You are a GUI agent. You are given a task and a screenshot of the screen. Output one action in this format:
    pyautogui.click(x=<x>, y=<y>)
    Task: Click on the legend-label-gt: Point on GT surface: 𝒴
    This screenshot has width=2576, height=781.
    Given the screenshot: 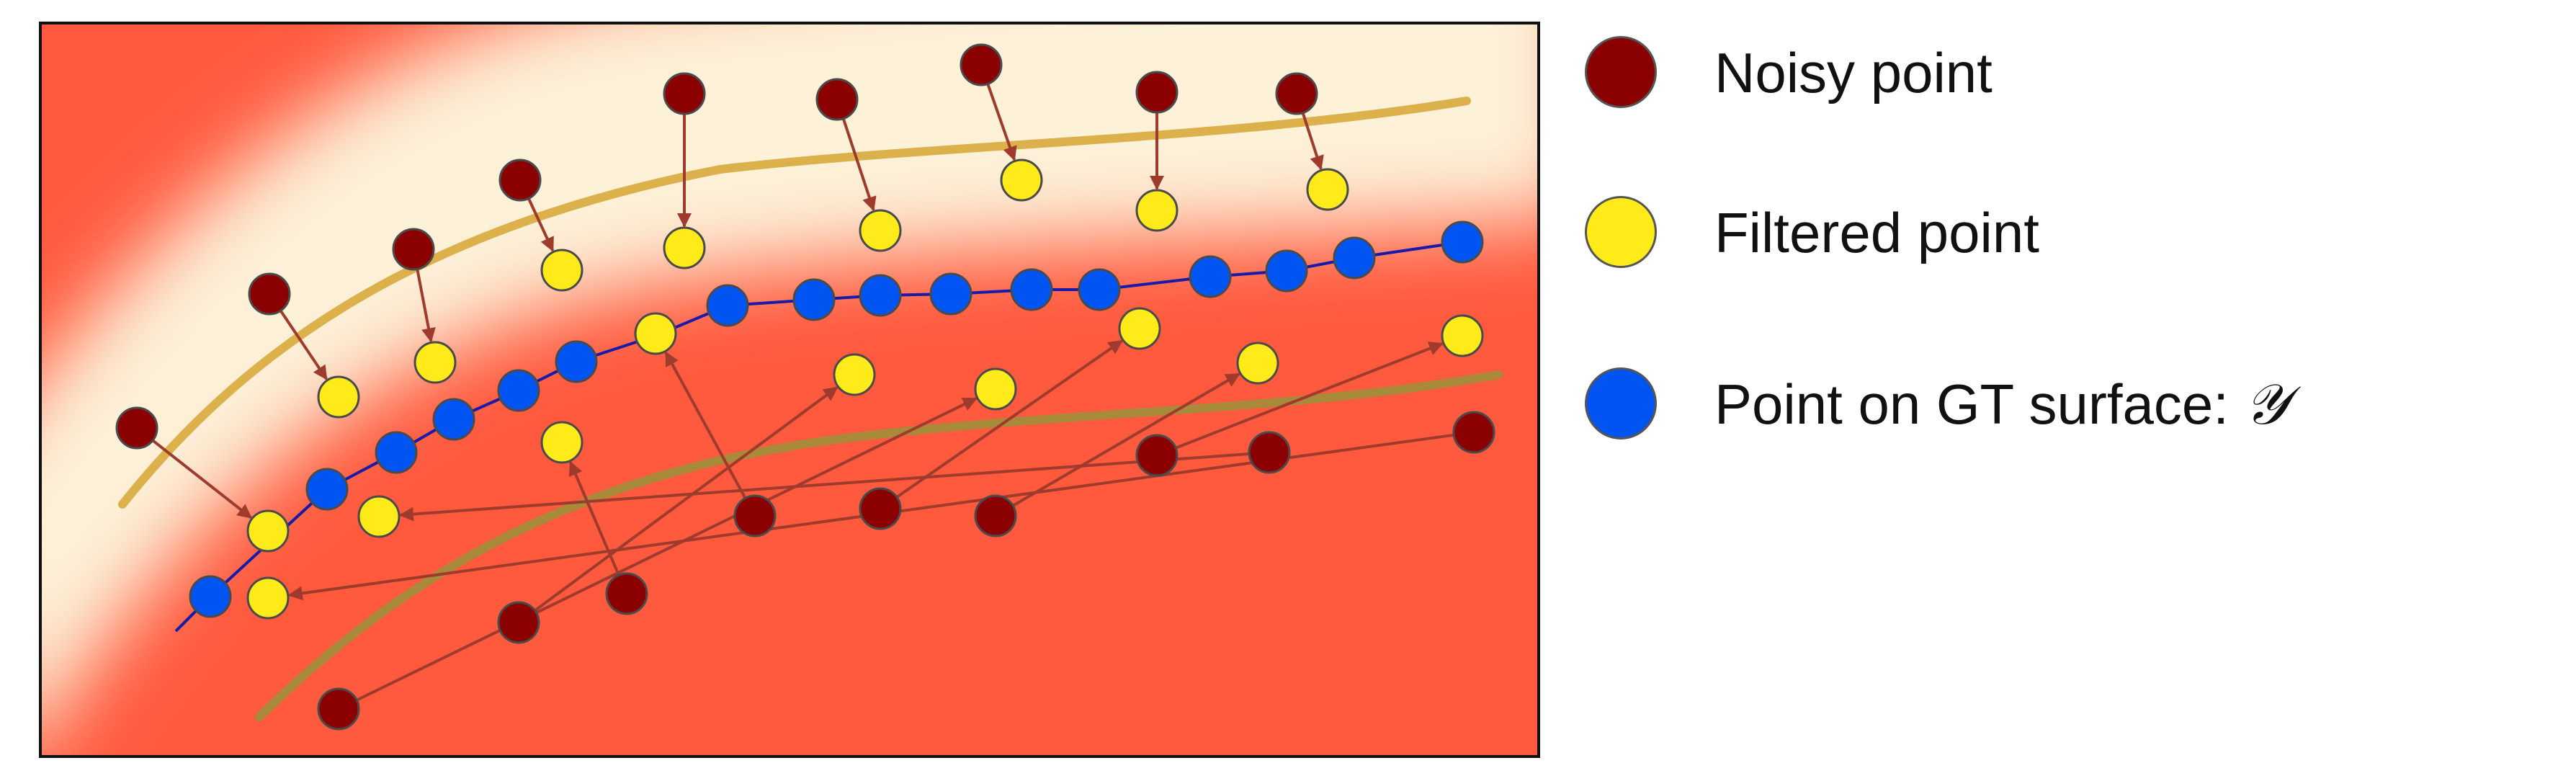 What is the action you would take?
    pyautogui.click(x=2001, y=404)
    